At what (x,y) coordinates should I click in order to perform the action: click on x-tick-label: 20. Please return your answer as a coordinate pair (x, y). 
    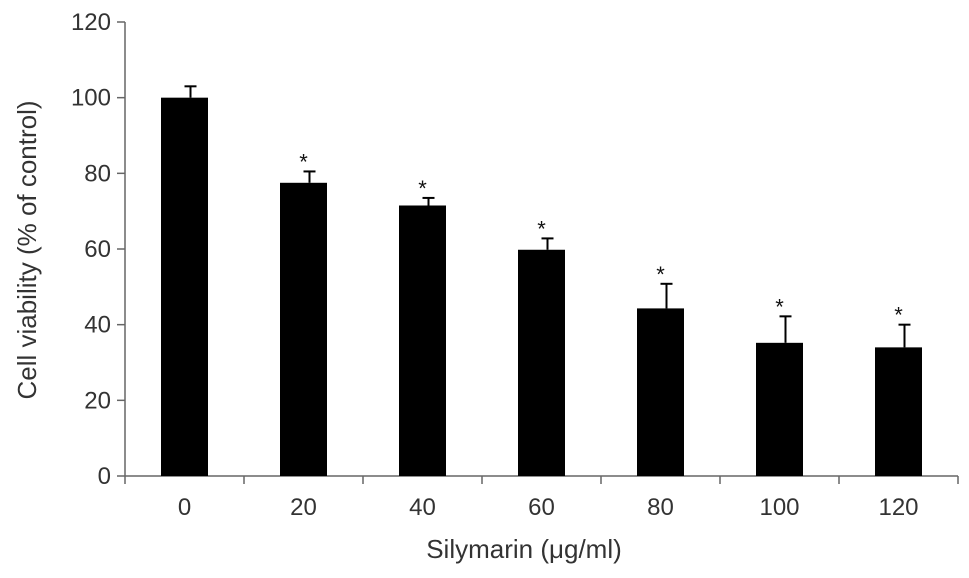
    Looking at the image, I should click on (303, 507).